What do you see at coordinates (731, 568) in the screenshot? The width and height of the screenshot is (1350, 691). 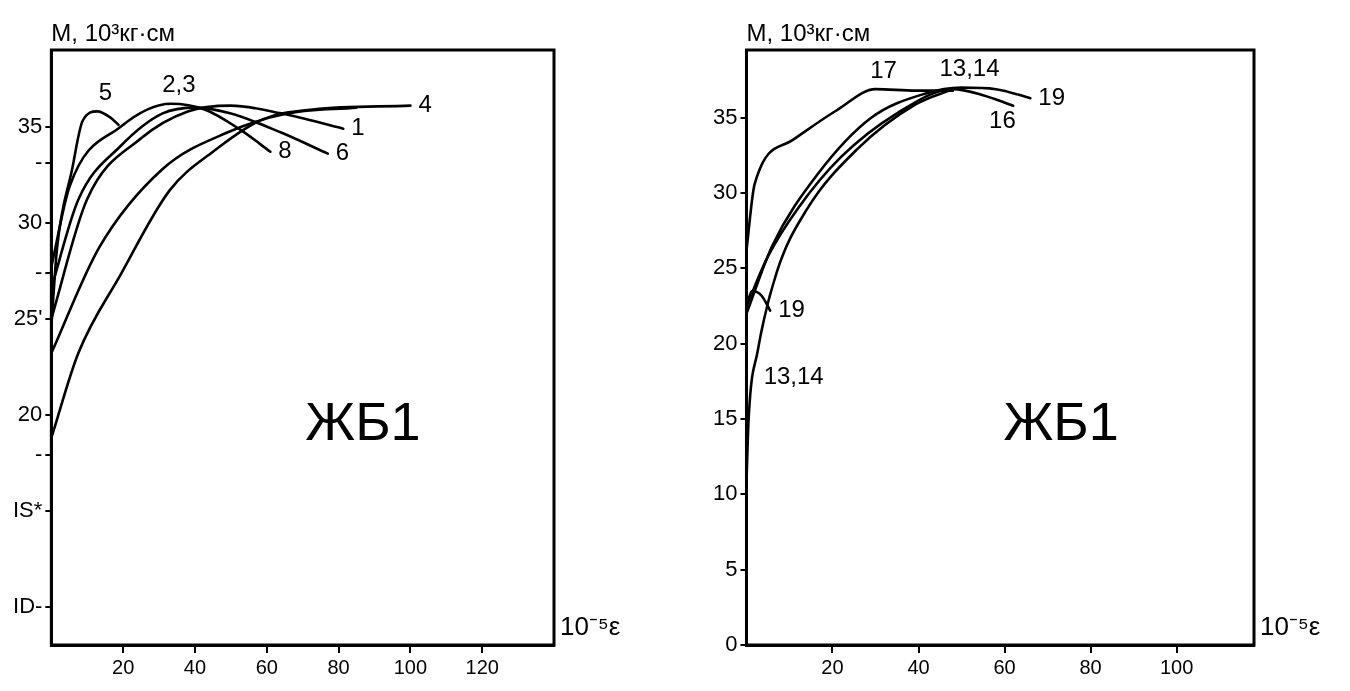 I see `y-tick-label: 5` at bounding box center [731, 568].